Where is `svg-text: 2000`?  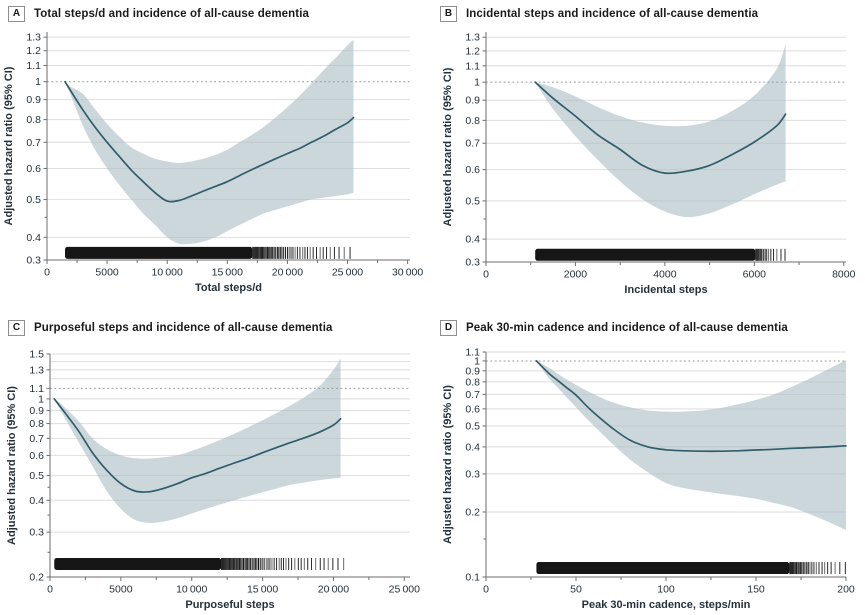
svg-text: 2000 is located at coordinates (576, 275).